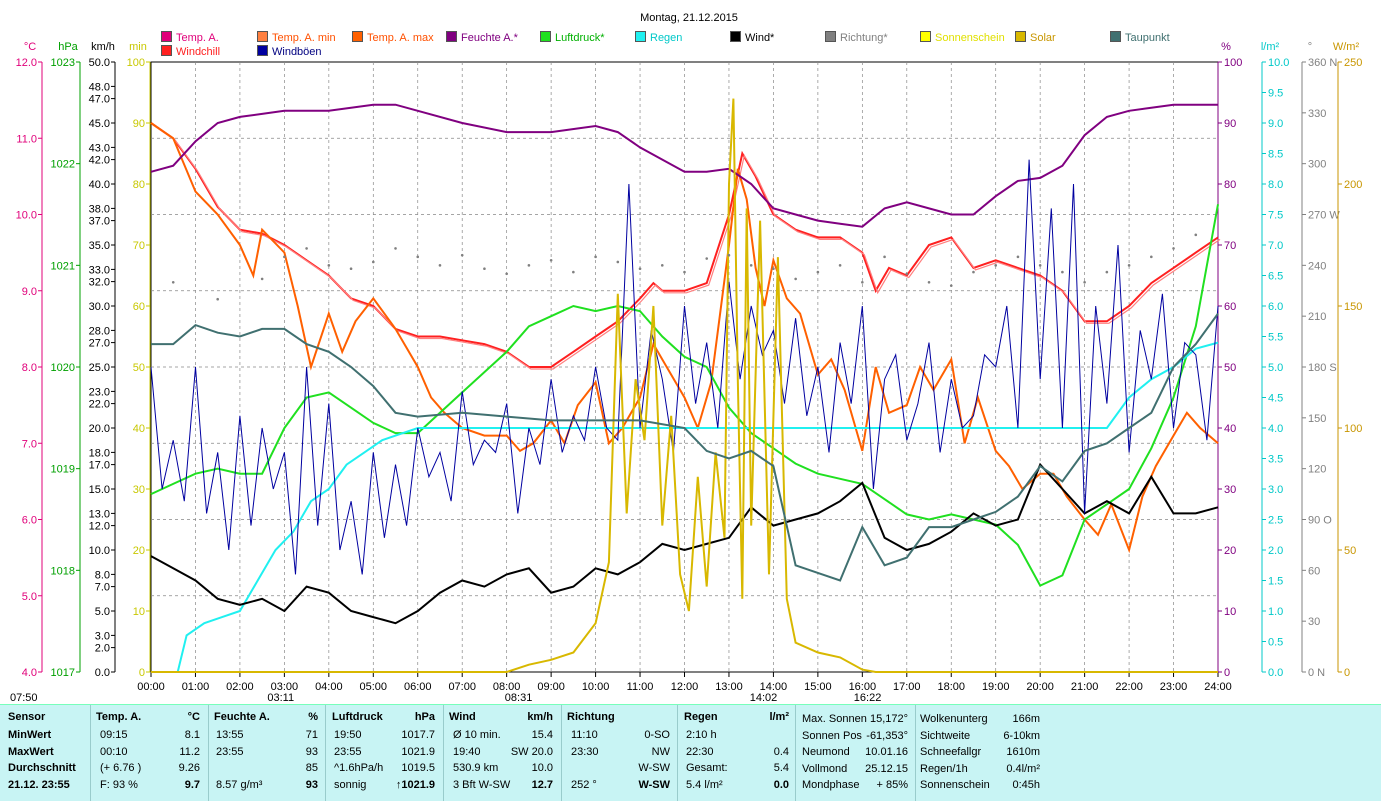  Describe the element at coordinates (311, 735) in the screenshot. I see `stats-hum-value: 71` at that location.